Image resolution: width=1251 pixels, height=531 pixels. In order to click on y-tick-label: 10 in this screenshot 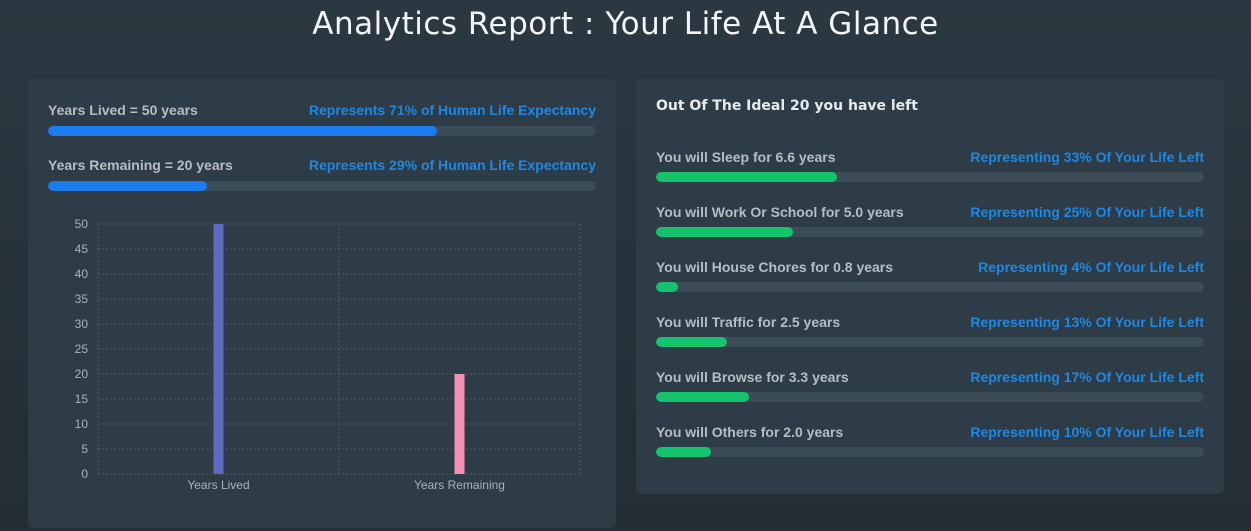, I will do `click(82, 424)`.